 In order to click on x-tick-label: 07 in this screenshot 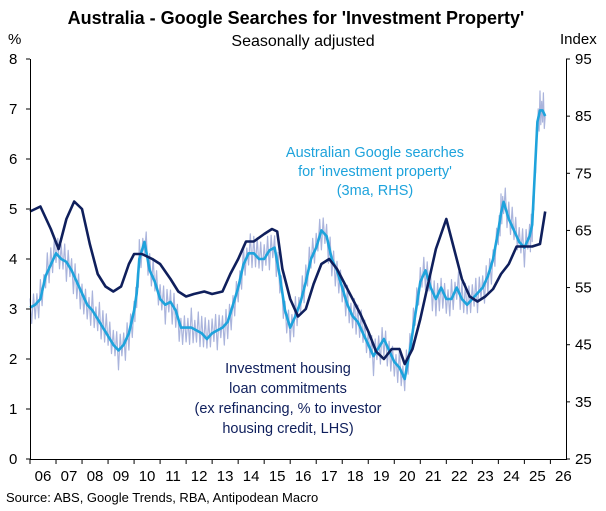, I will do `click(69, 476)`.